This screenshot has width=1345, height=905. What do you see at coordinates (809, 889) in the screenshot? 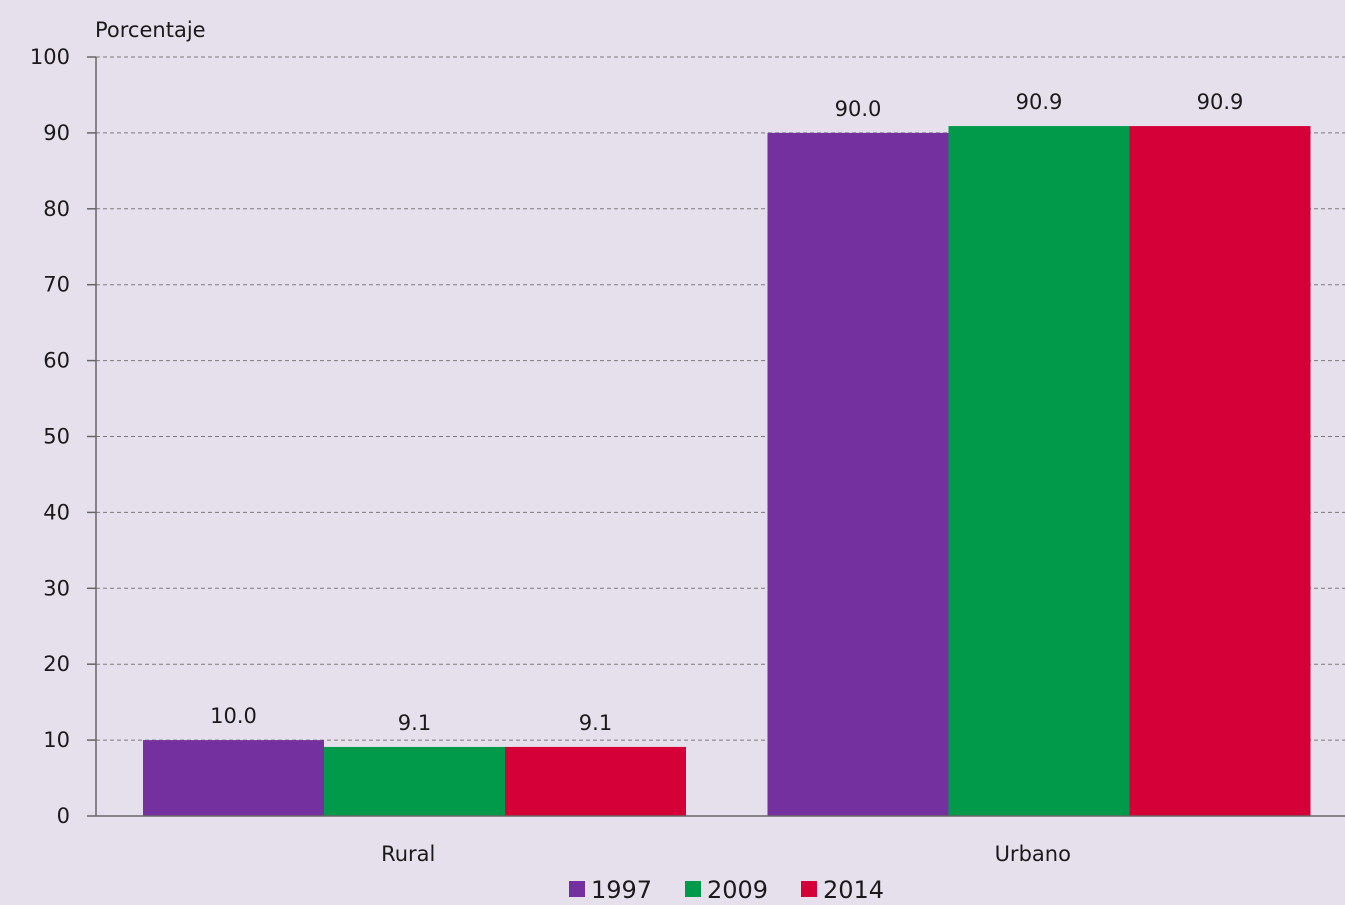
I see `legend-swatch-2014` at bounding box center [809, 889].